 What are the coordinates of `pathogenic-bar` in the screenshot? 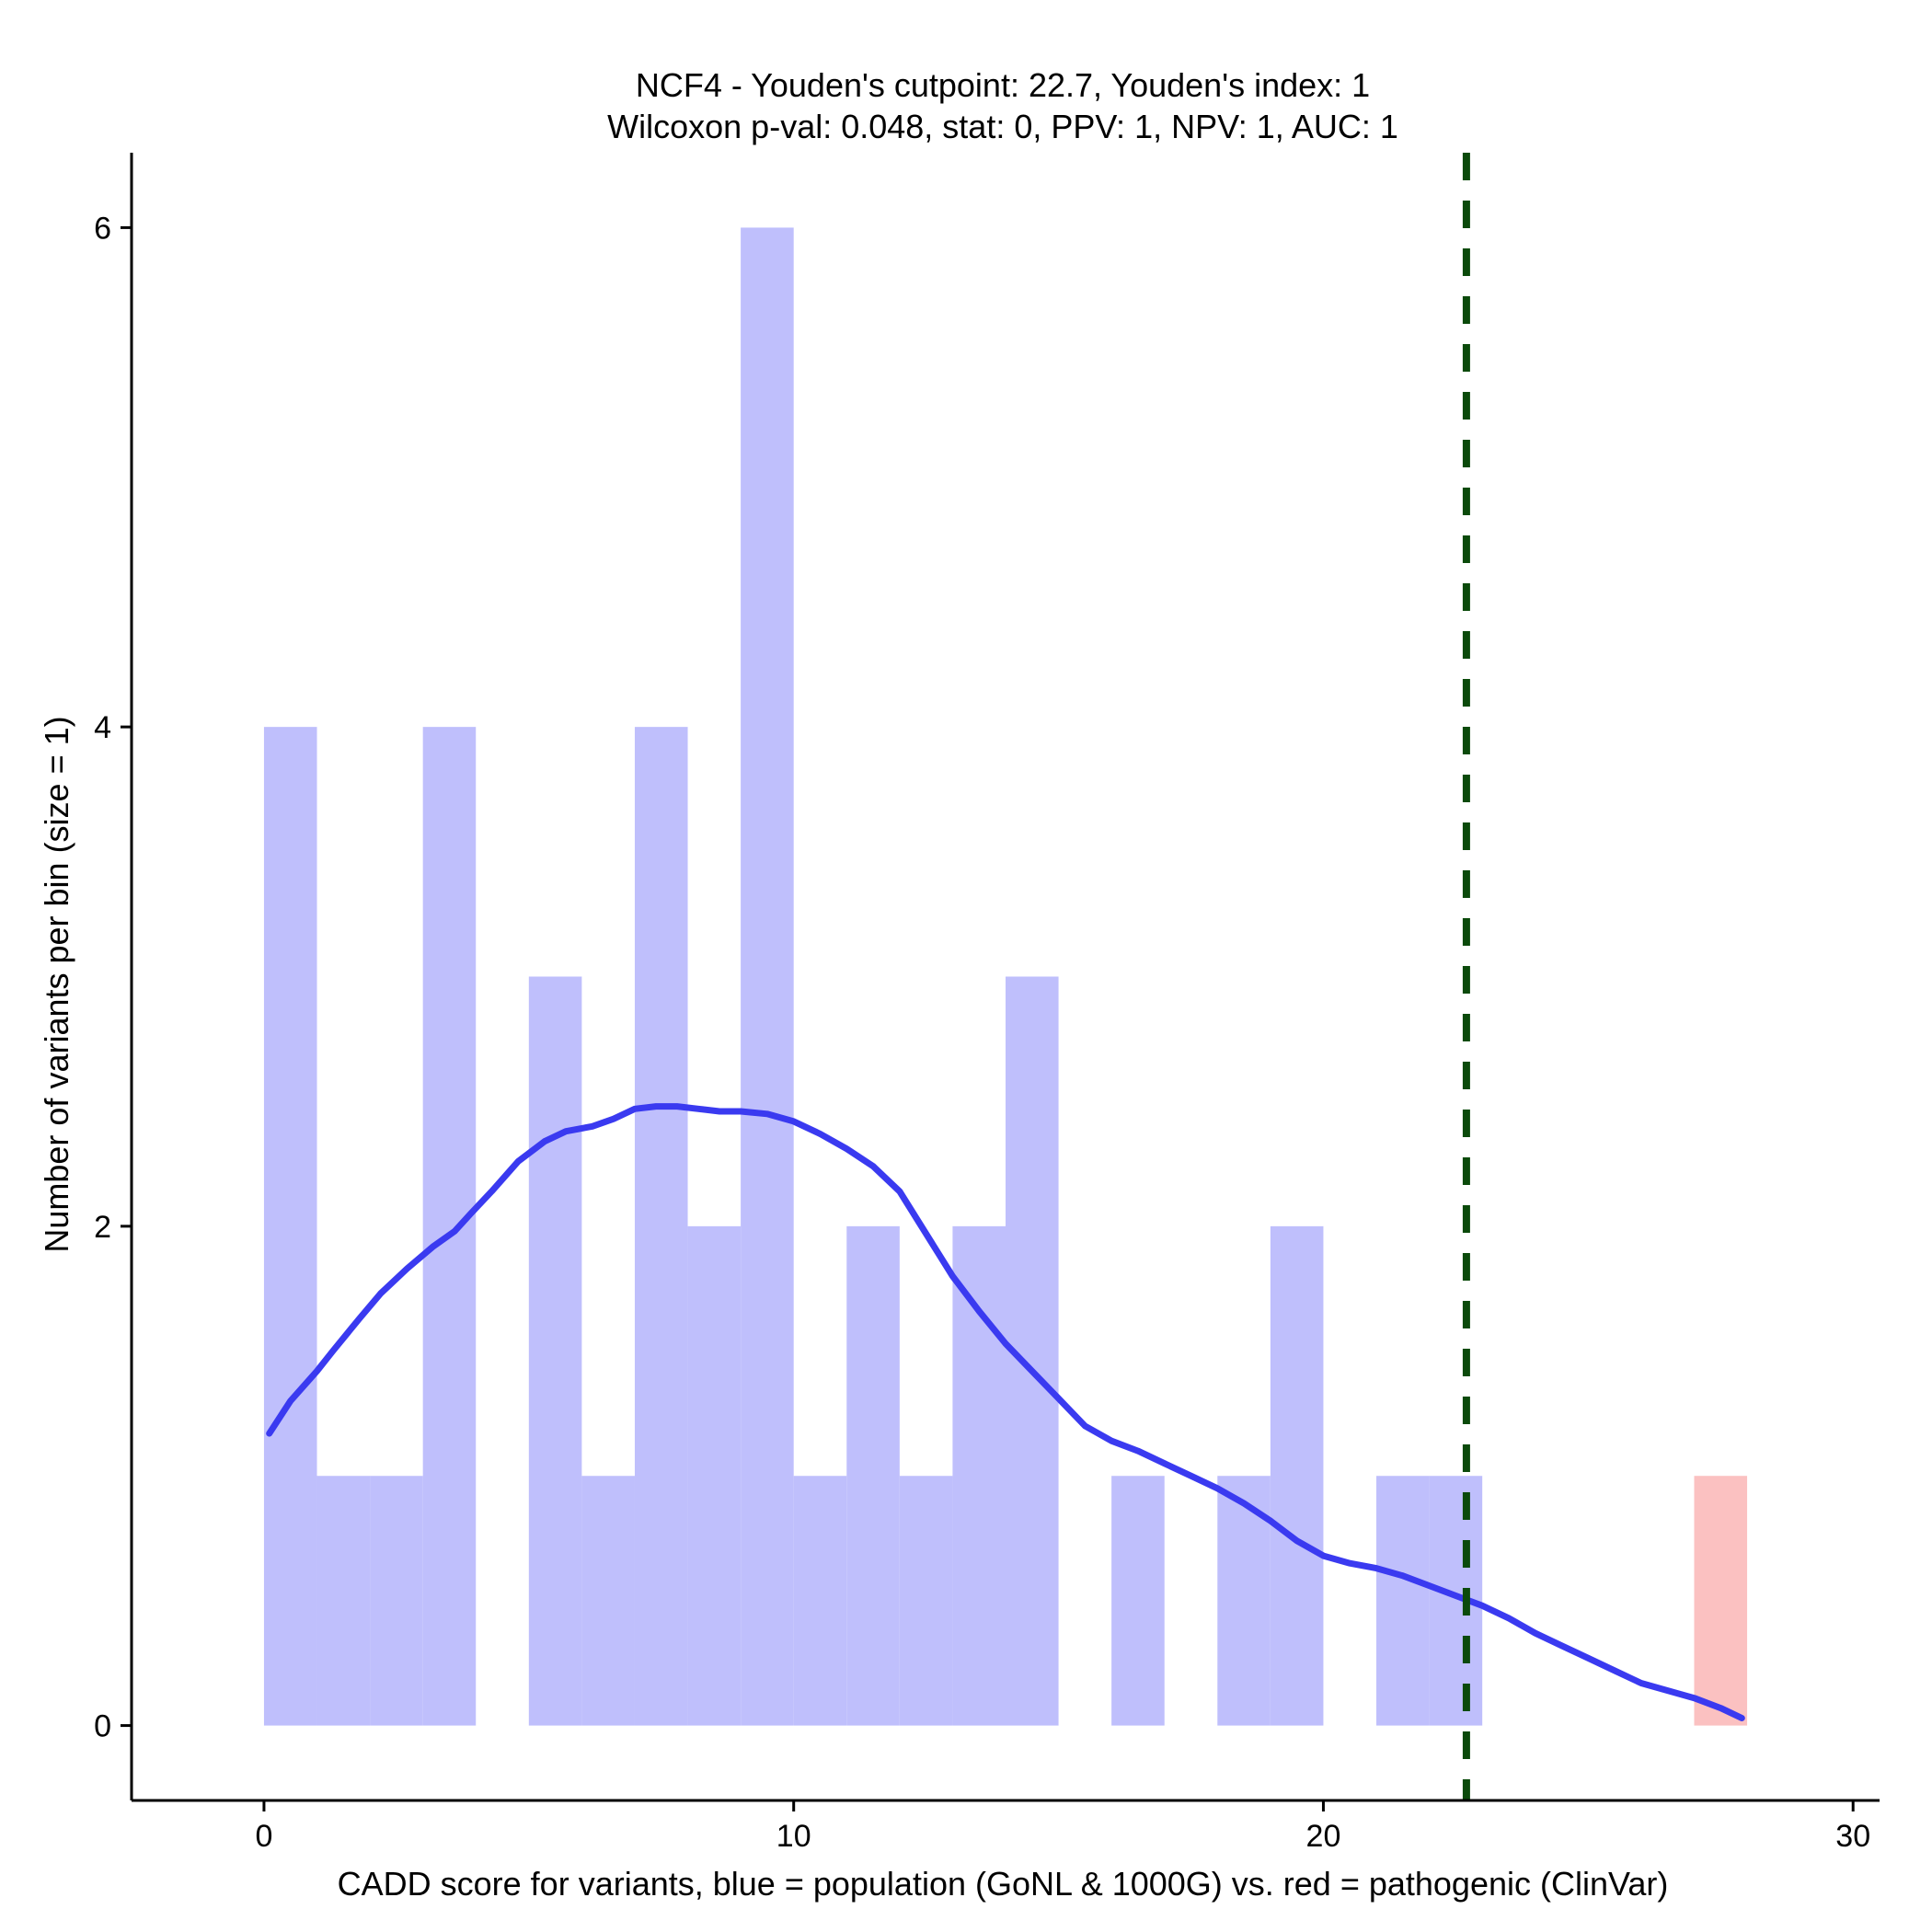 It's located at (1721, 1601).